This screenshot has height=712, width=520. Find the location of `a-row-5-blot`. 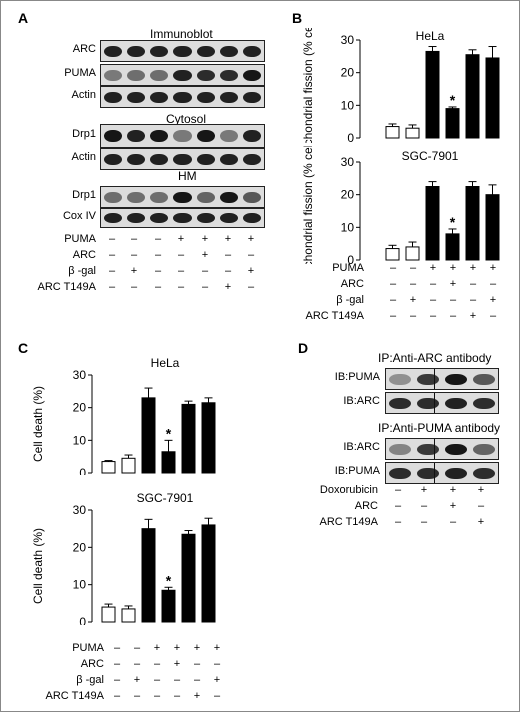

a-row-5-blot is located at coordinates (182, 197).